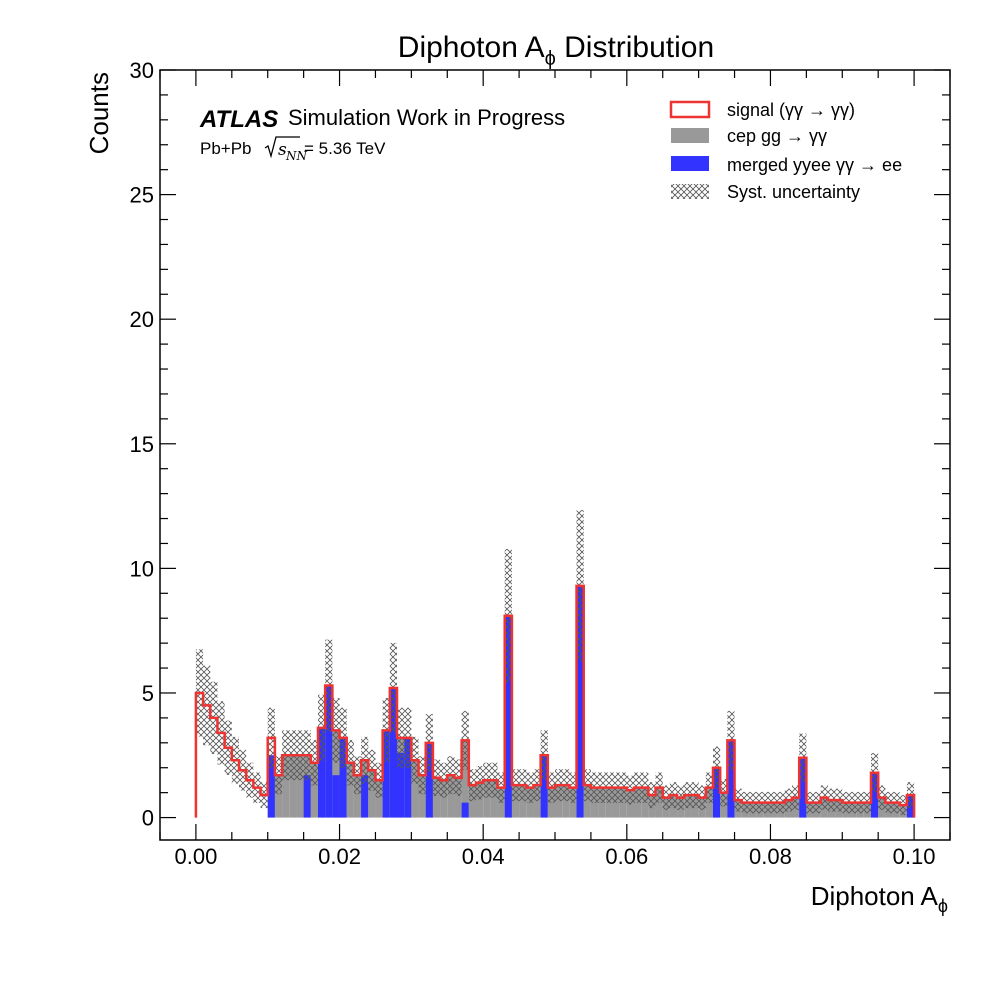 Image resolution: width=1000 pixels, height=1000 pixels. Describe the element at coordinates (777, 136) in the screenshot. I see `svg-text: cep gg → γγ` at that location.